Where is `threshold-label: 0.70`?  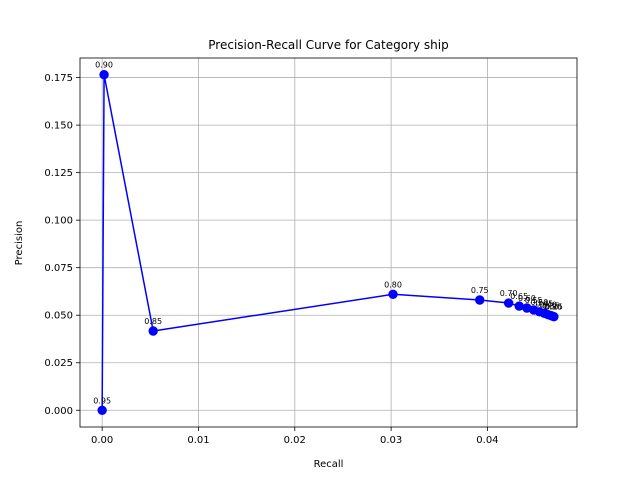 threshold-label: 0.70 is located at coordinates (509, 293).